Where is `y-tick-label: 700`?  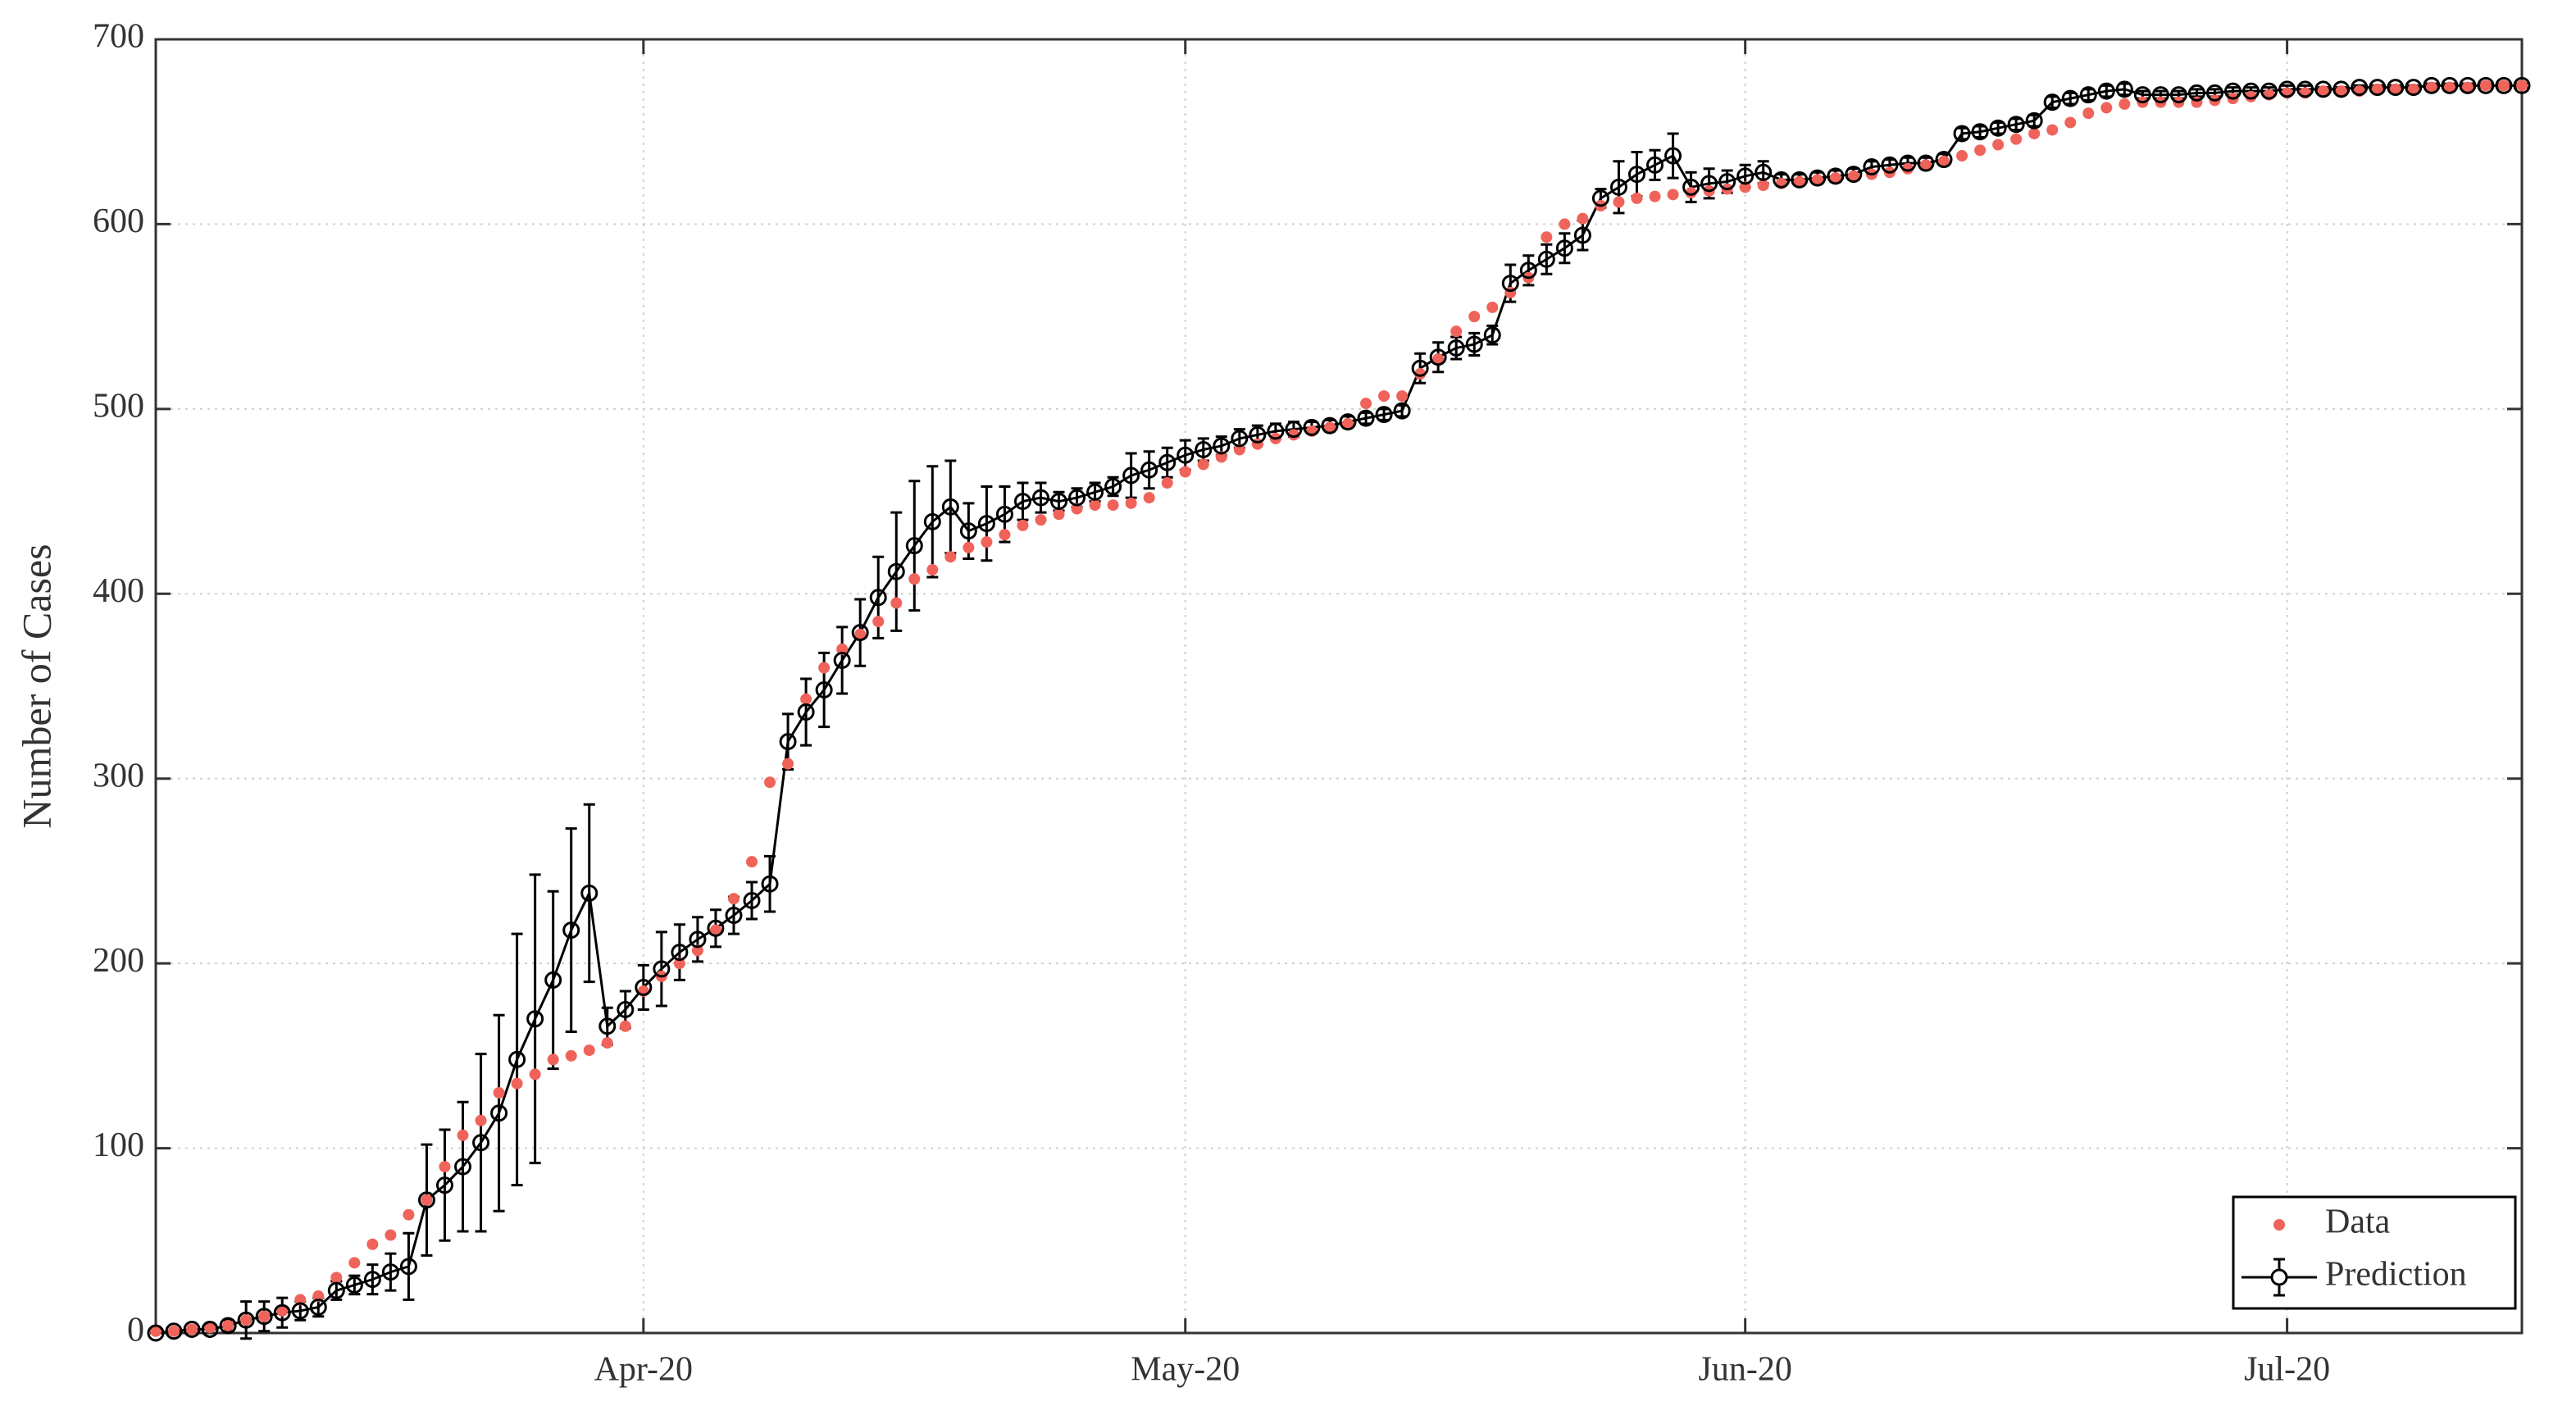 y-tick-label: 700 is located at coordinates (118, 37).